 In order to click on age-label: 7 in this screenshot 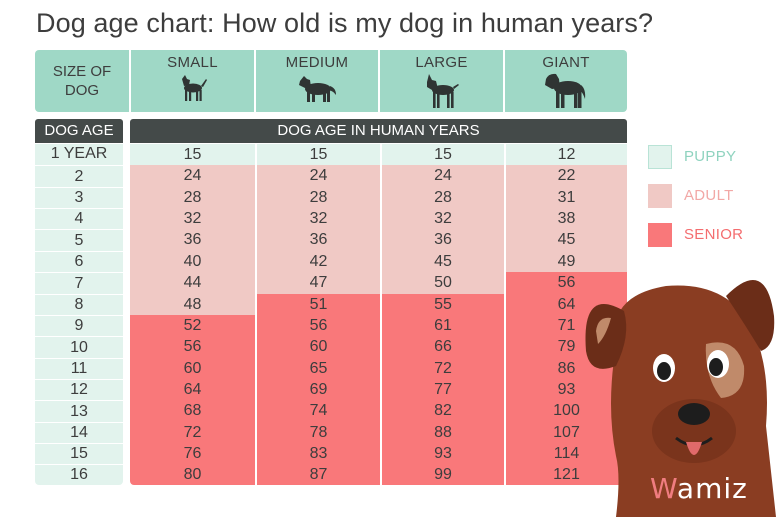, I will do `click(79, 283)`.